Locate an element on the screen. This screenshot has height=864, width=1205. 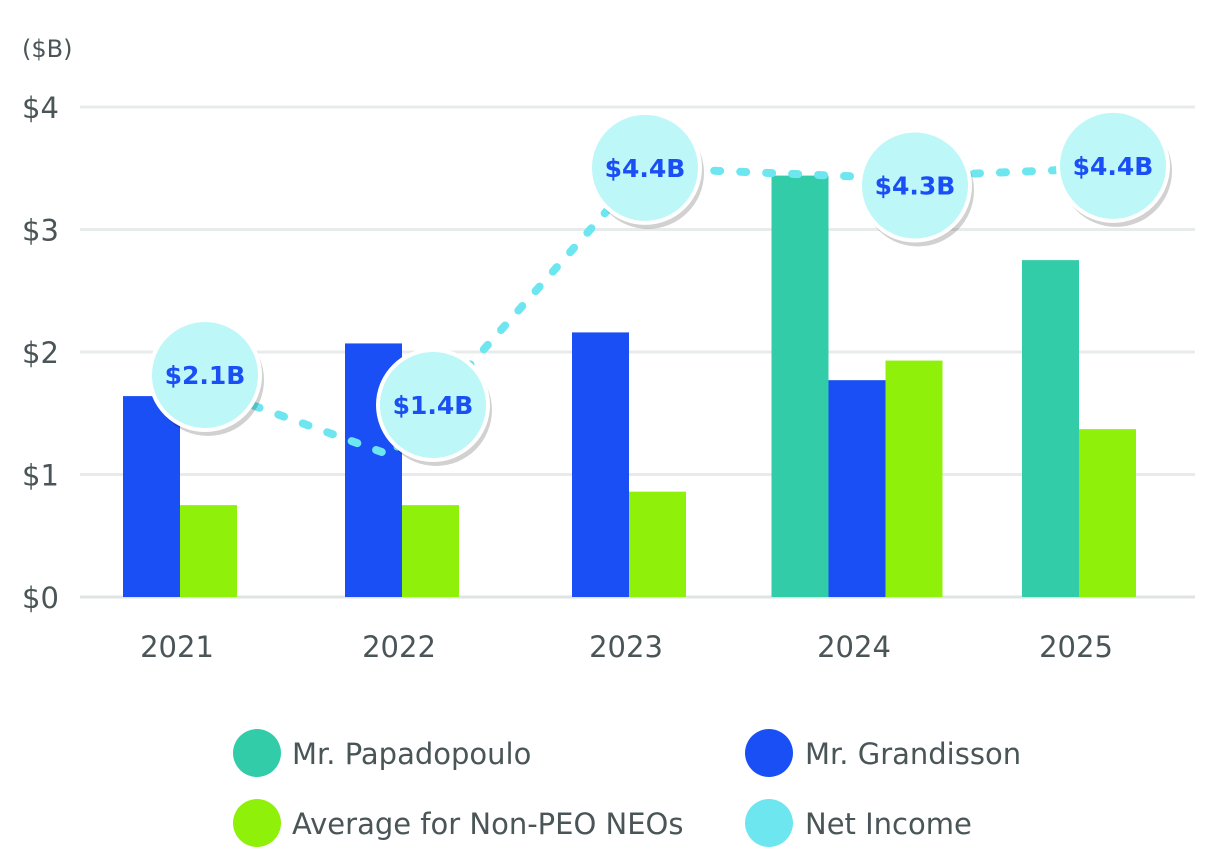
net-income-label: $2.1B is located at coordinates (205, 375).